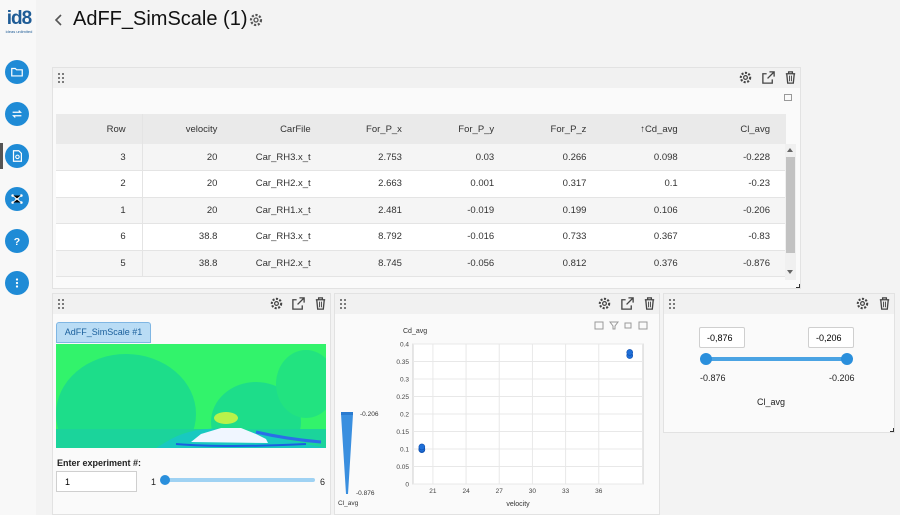 The height and width of the screenshot is (515, 900). What do you see at coordinates (464, 237) in the screenshot?
I see `table-cell: -0.016` at bounding box center [464, 237].